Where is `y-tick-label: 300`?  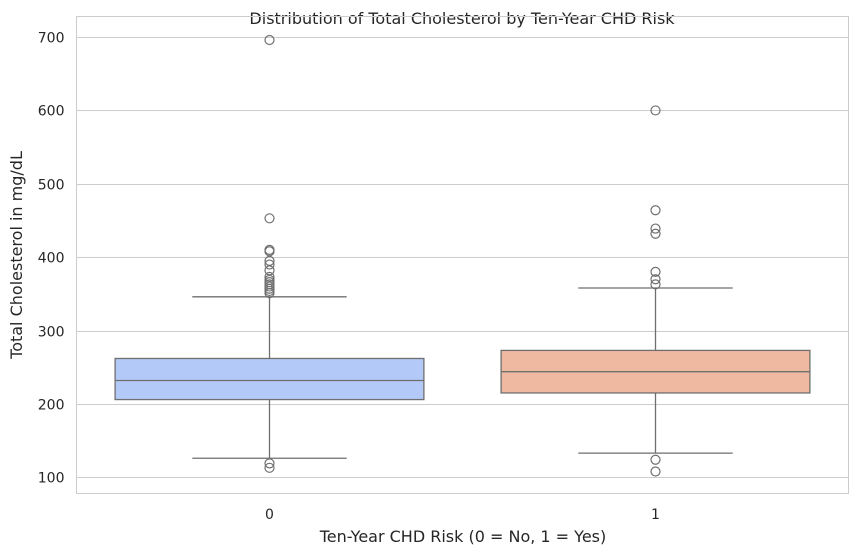 y-tick-label: 300 is located at coordinates (51, 333).